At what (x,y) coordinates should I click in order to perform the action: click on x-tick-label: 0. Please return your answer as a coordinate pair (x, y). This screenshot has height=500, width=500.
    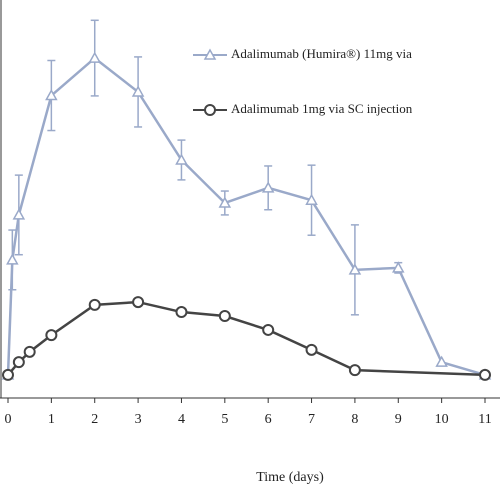
    Looking at the image, I should click on (8, 419).